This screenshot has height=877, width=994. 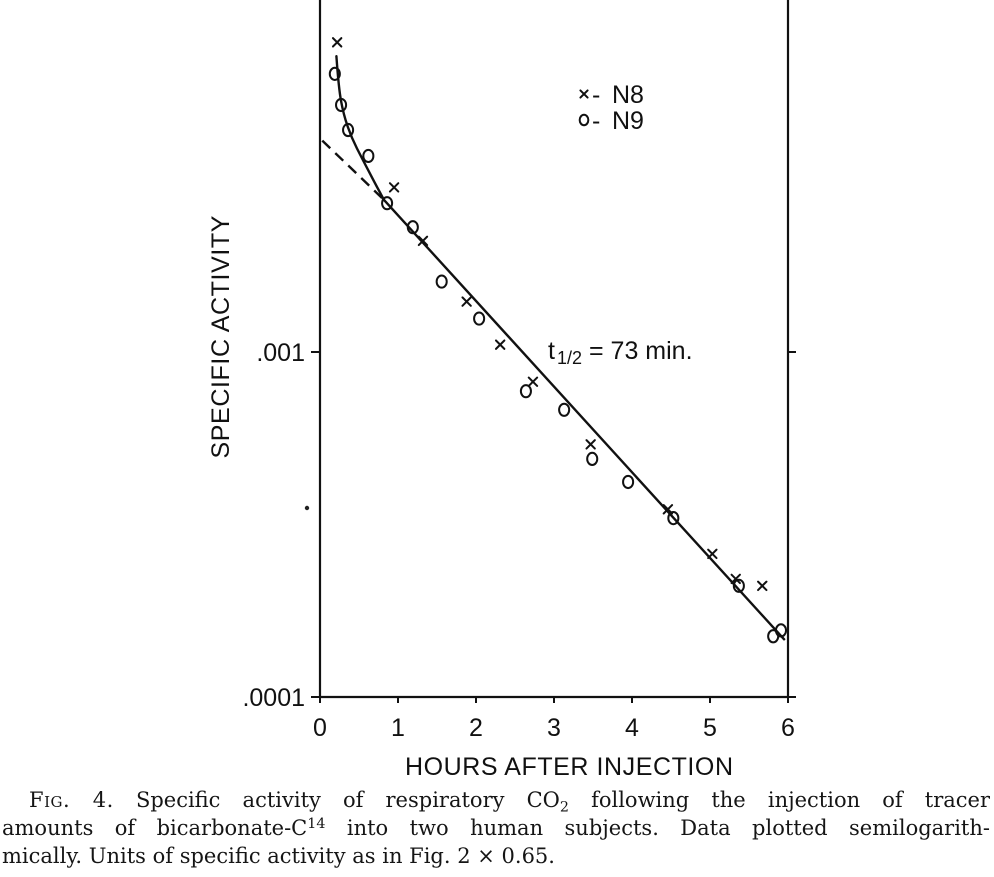 What do you see at coordinates (632, 728) in the screenshot?
I see `x-tick-label: 4` at bounding box center [632, 728].